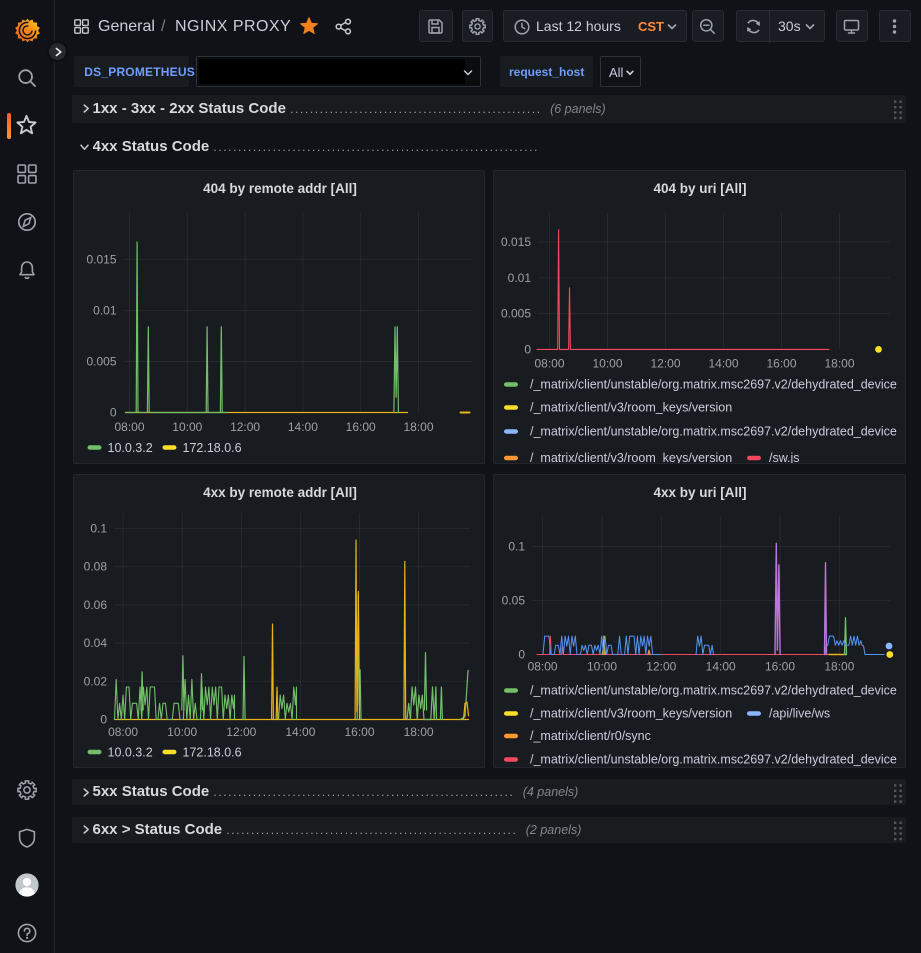  Describe the element at coordinates (280, 188) in the screenshot. I see `svg-text: 404 by remote addr [All]` at that location.